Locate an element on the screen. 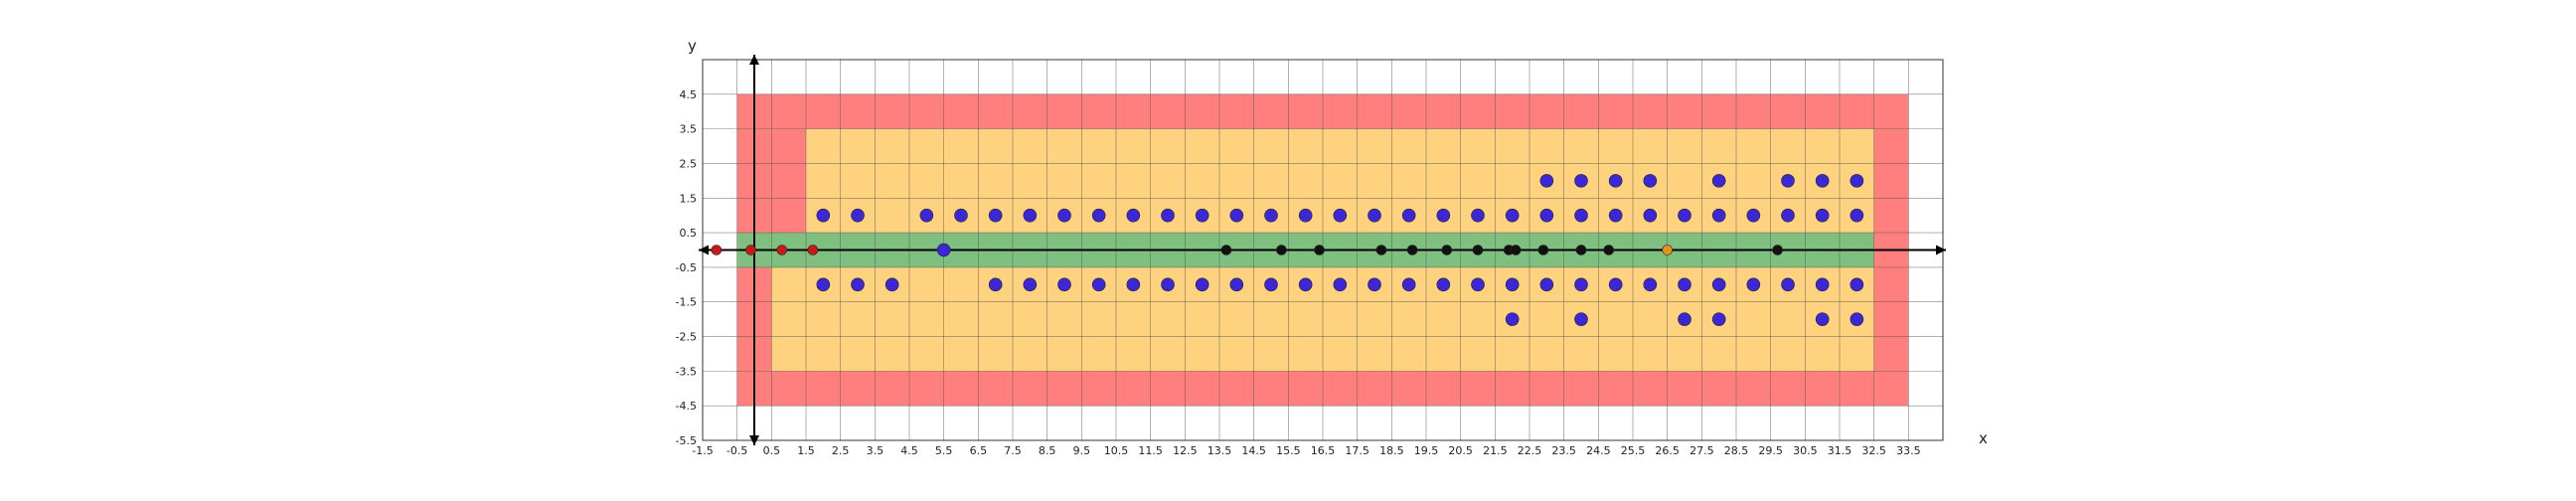  y-tick-label: 1.5 is located at coordinates (689, 198).